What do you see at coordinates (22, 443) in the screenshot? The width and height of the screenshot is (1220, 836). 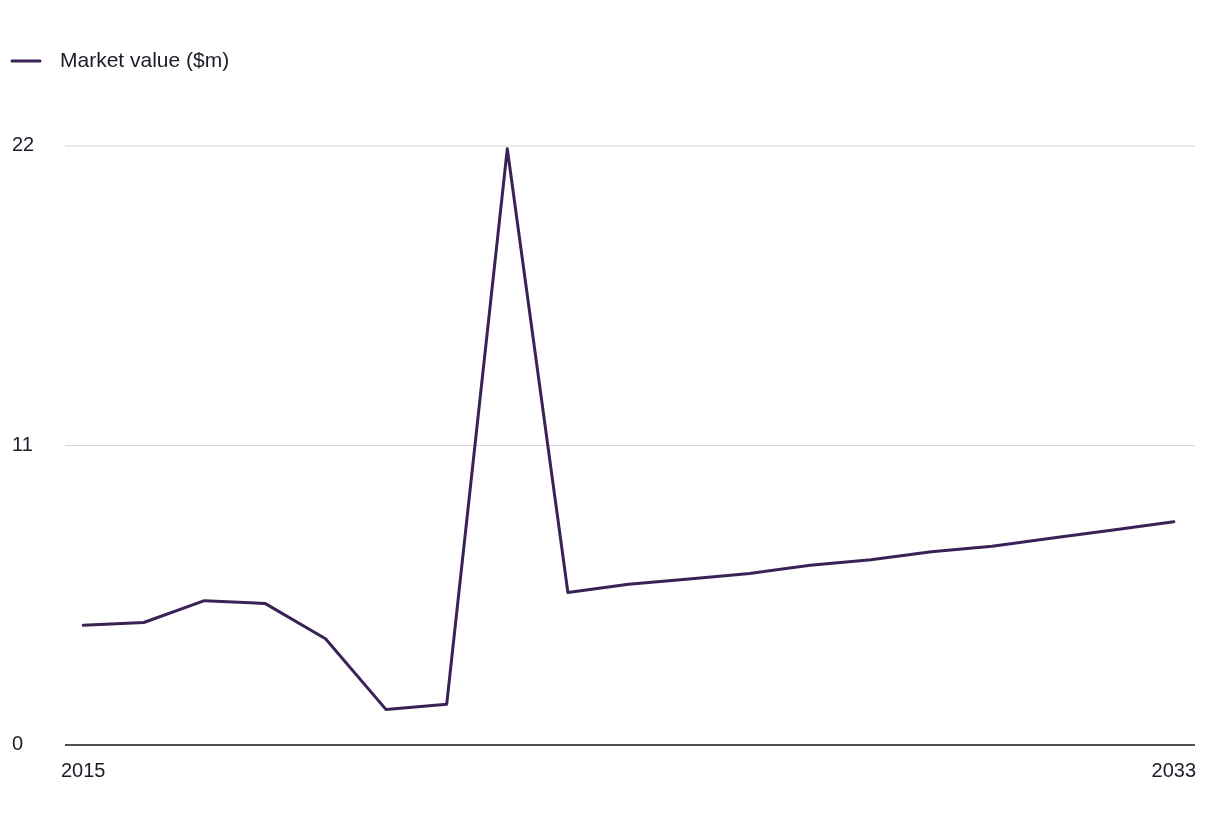 I see `y-tick-label: 11` at bounding box center [22, 443].